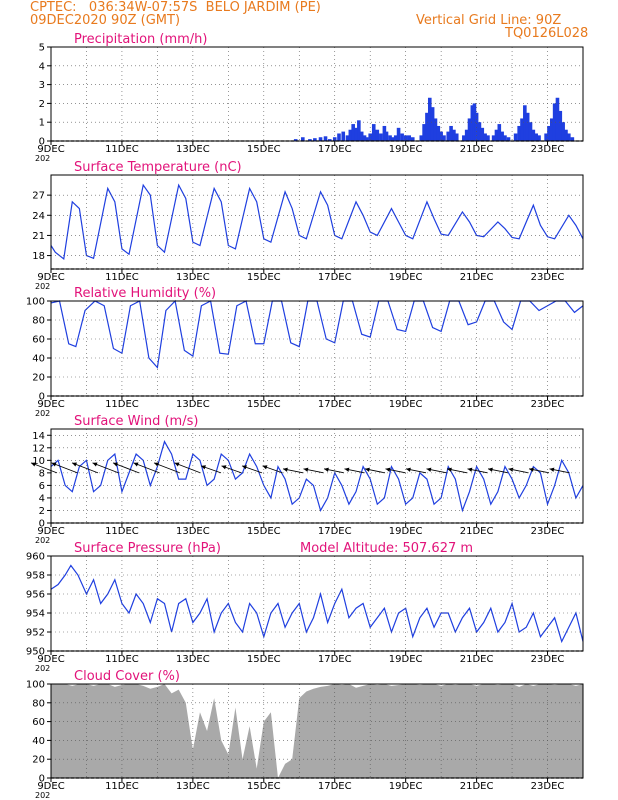 This screenshot has width=618, height=800. What do you see at coordinates (42, 123) in the screenshot?
I see `precip-ytick-label: 1` at bounding box center [42, 123].